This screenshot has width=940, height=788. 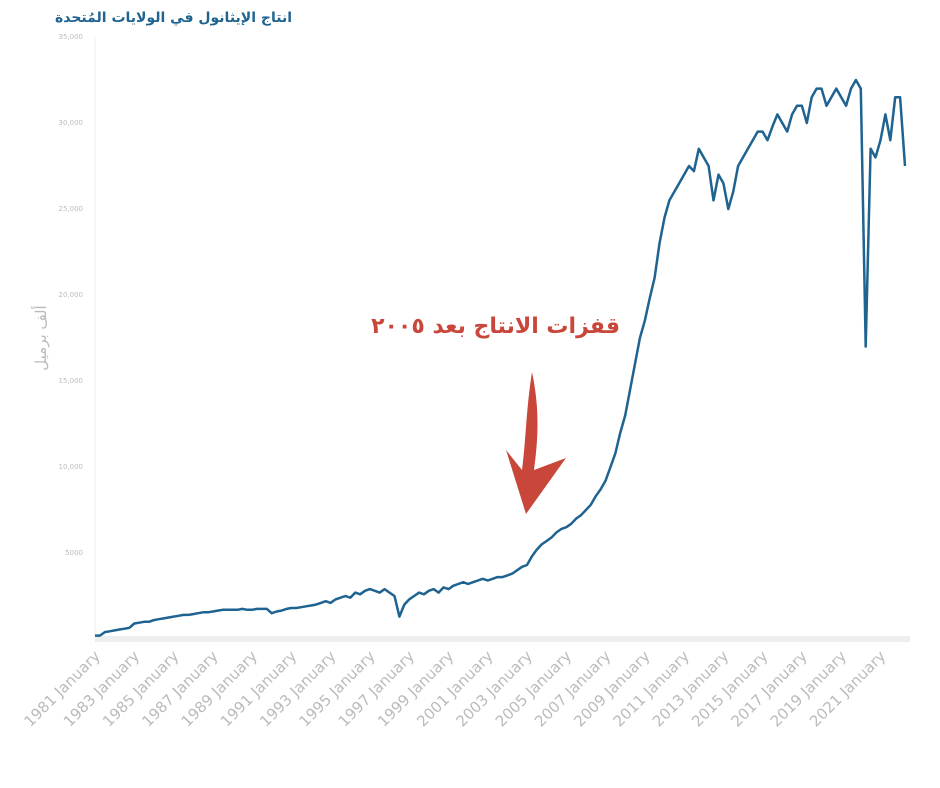 What do you see at coordinates (71, 123) in the screenshot?
I see `y-tick-label: 30,000` at bounding box center [71, 123].